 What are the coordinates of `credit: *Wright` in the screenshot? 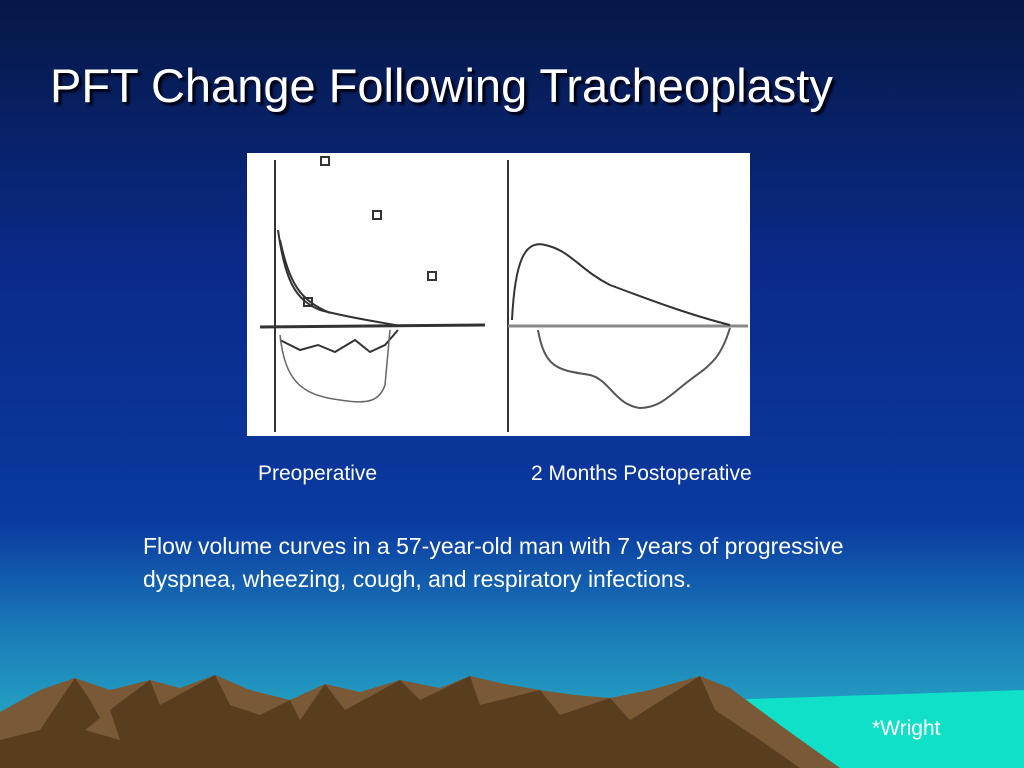 It's located at (906, 728).